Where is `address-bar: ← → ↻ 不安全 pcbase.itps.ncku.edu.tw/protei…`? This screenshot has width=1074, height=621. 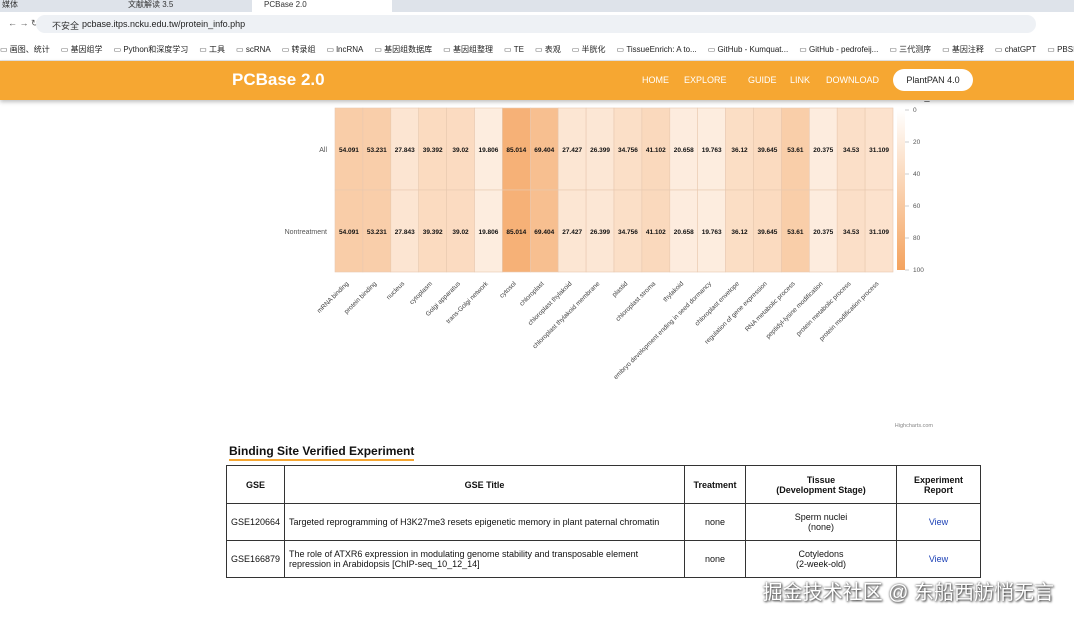
address-bar: ← → ↻ 不安全 pcbase.itps.ncku.edu.tw/protei… is located at coordinates (537, 24).